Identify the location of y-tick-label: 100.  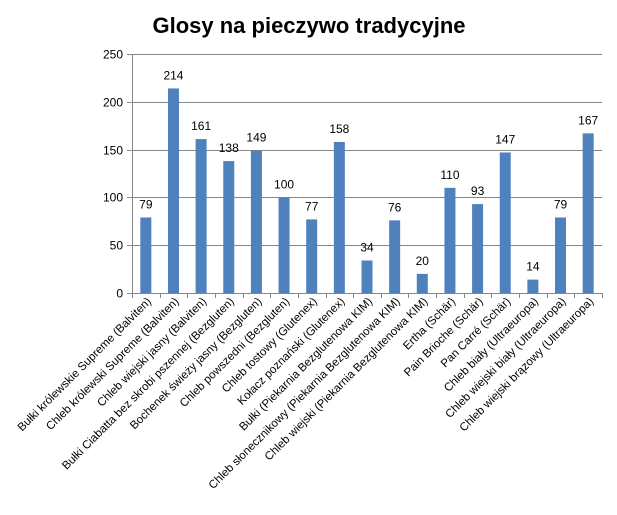
(113, 198).